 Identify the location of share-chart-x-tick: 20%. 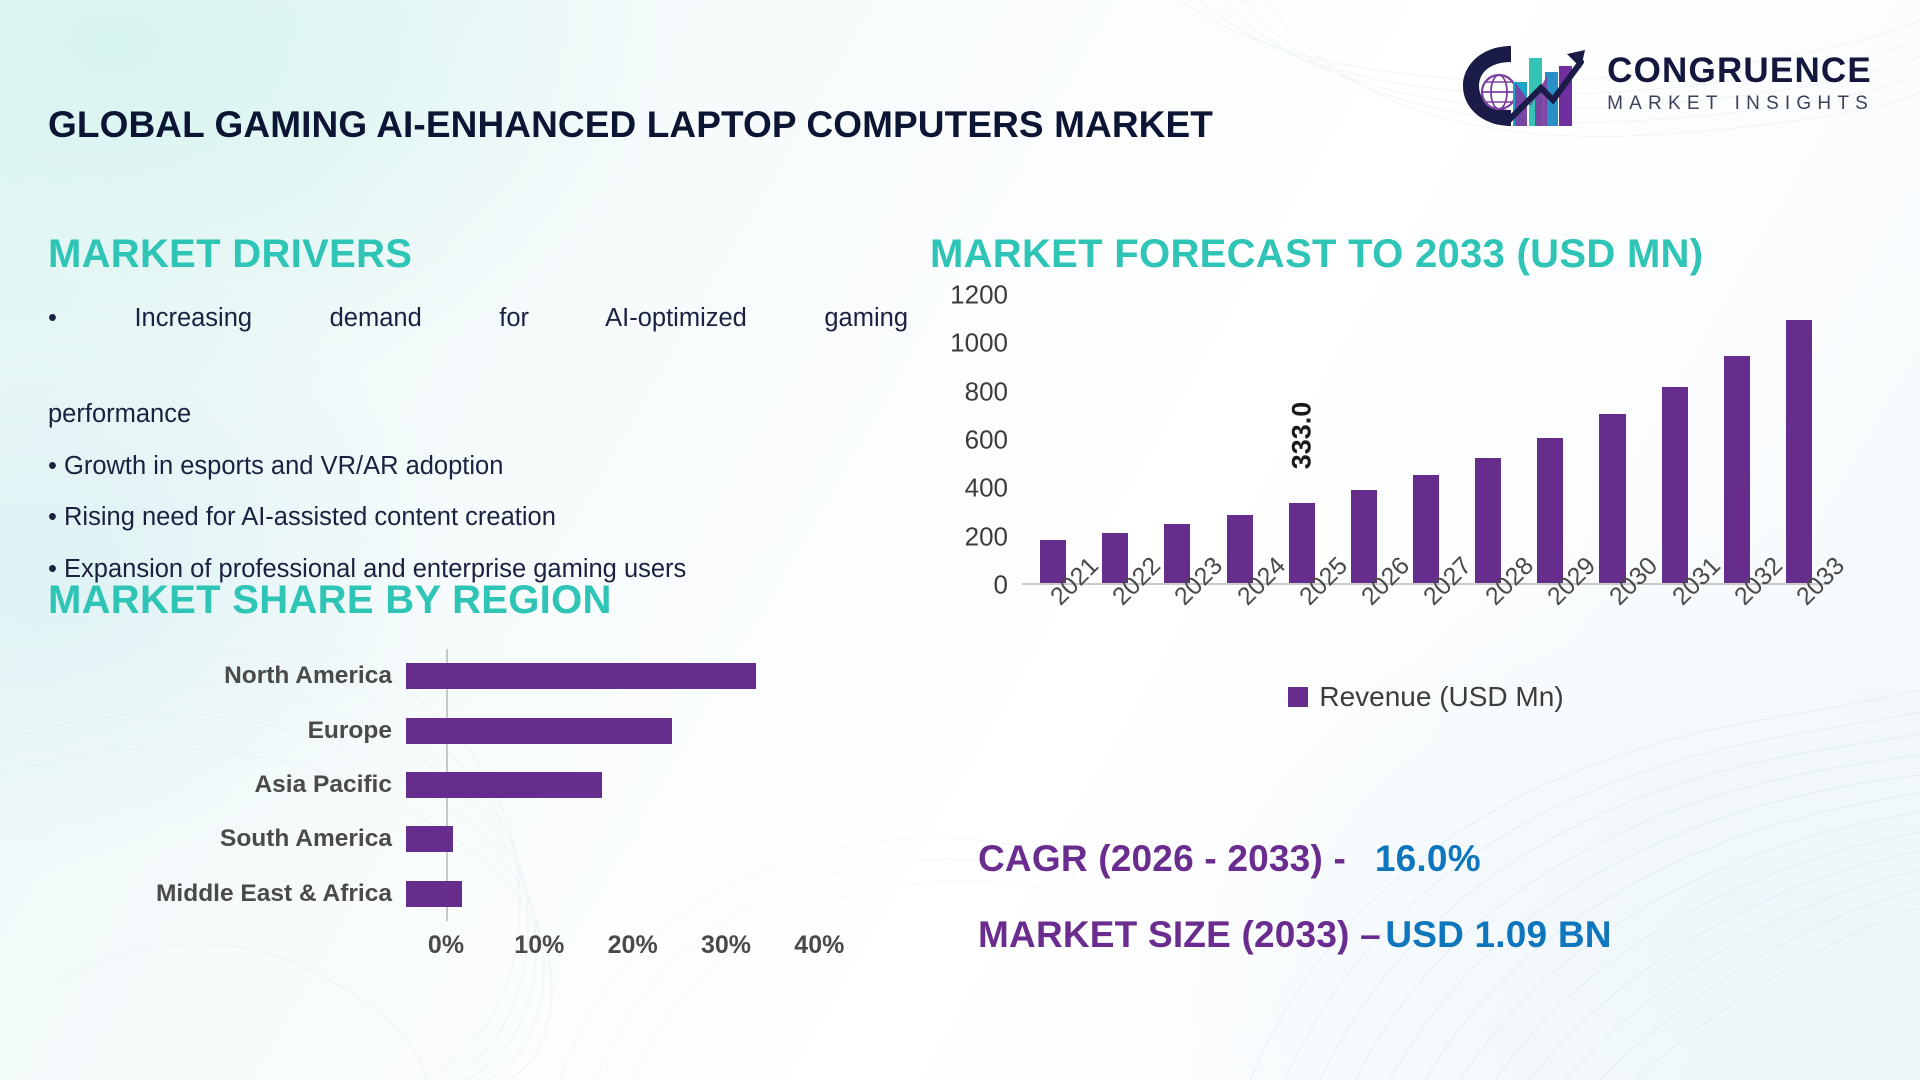
(632, 945).